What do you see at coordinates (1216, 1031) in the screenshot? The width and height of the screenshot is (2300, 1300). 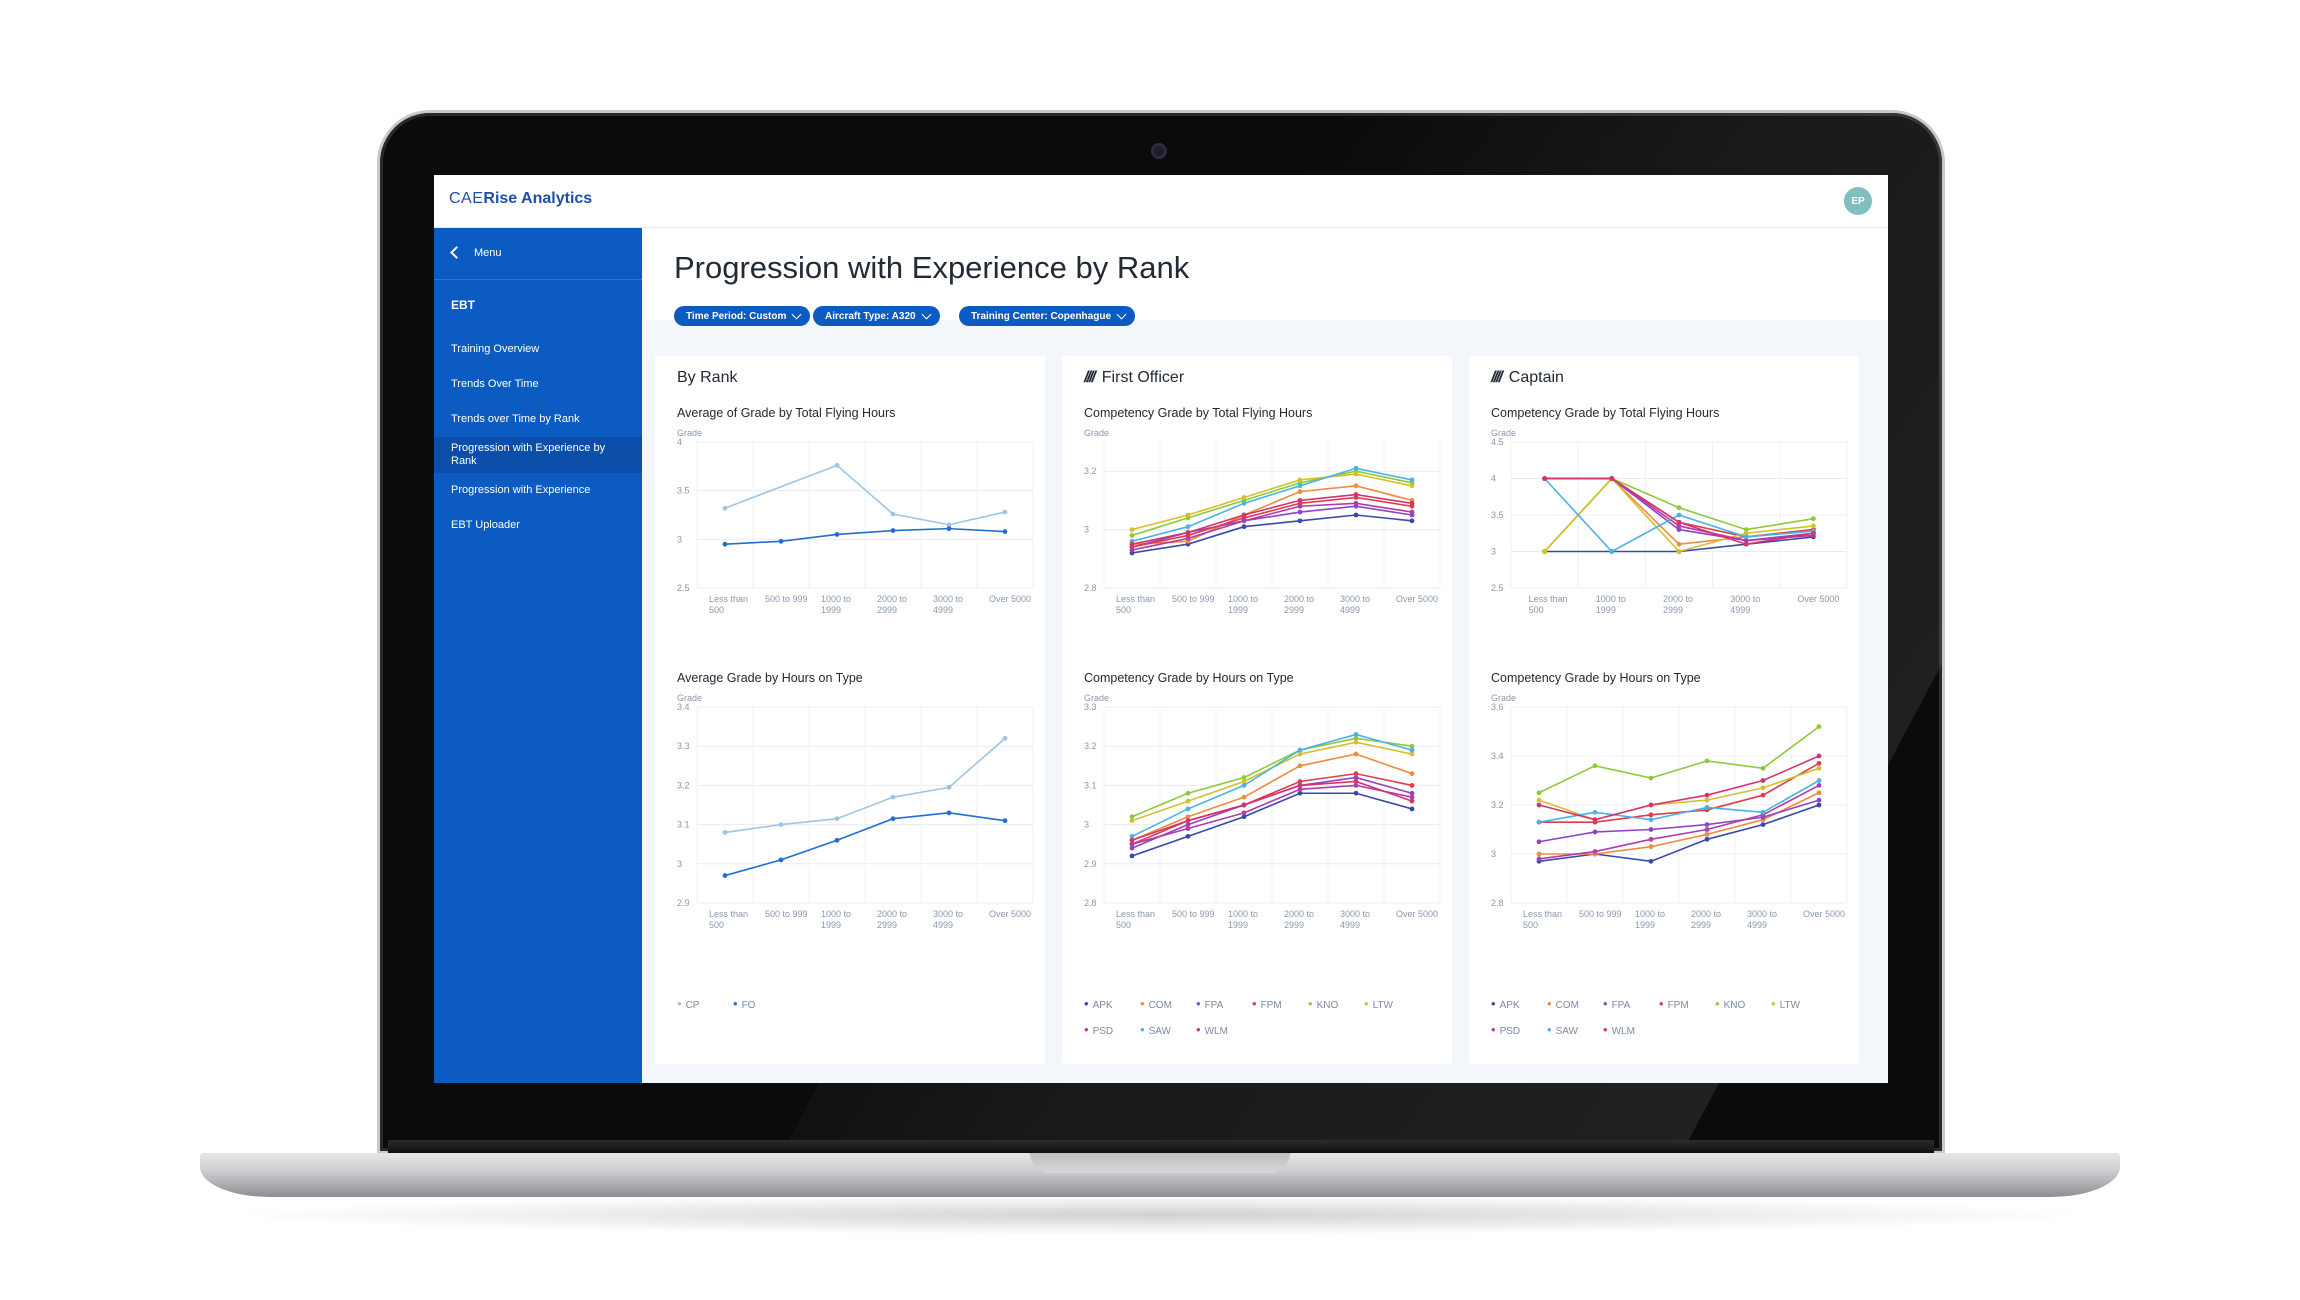 I see `legend-label: WLM` at bounding box center [1216, 1031].